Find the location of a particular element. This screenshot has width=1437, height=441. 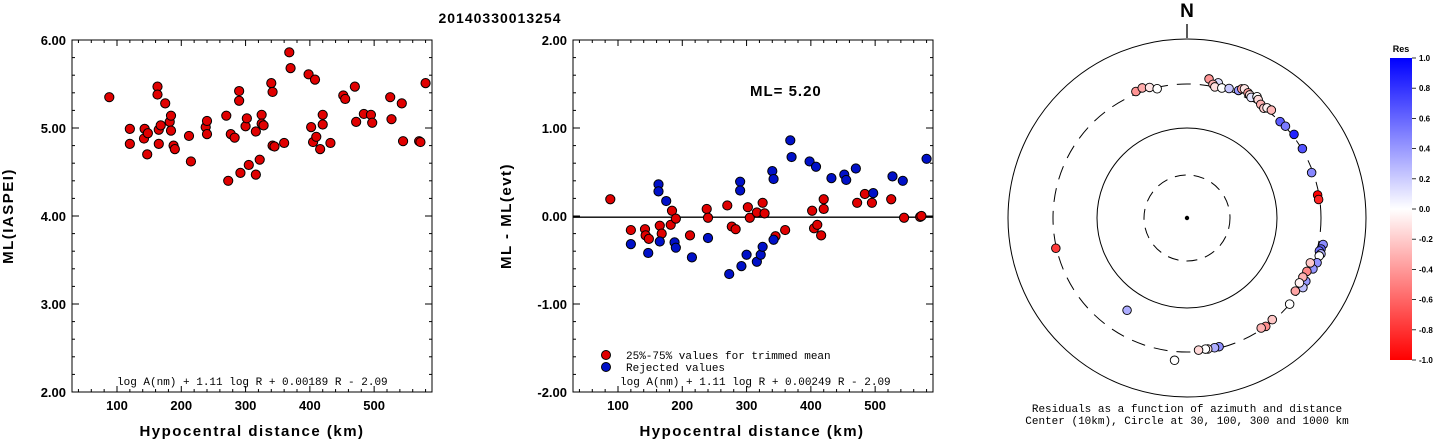

figure-title: 20140330013254 is located at coordinates (499, 18).